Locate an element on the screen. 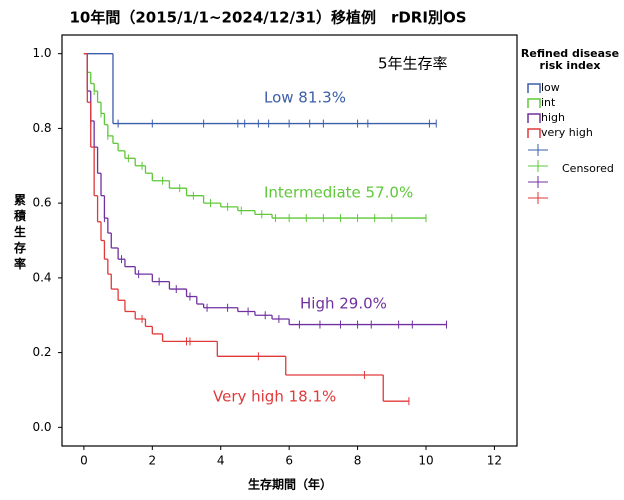  y-tick-label: 0.8 is located at coordinates (41, 128).